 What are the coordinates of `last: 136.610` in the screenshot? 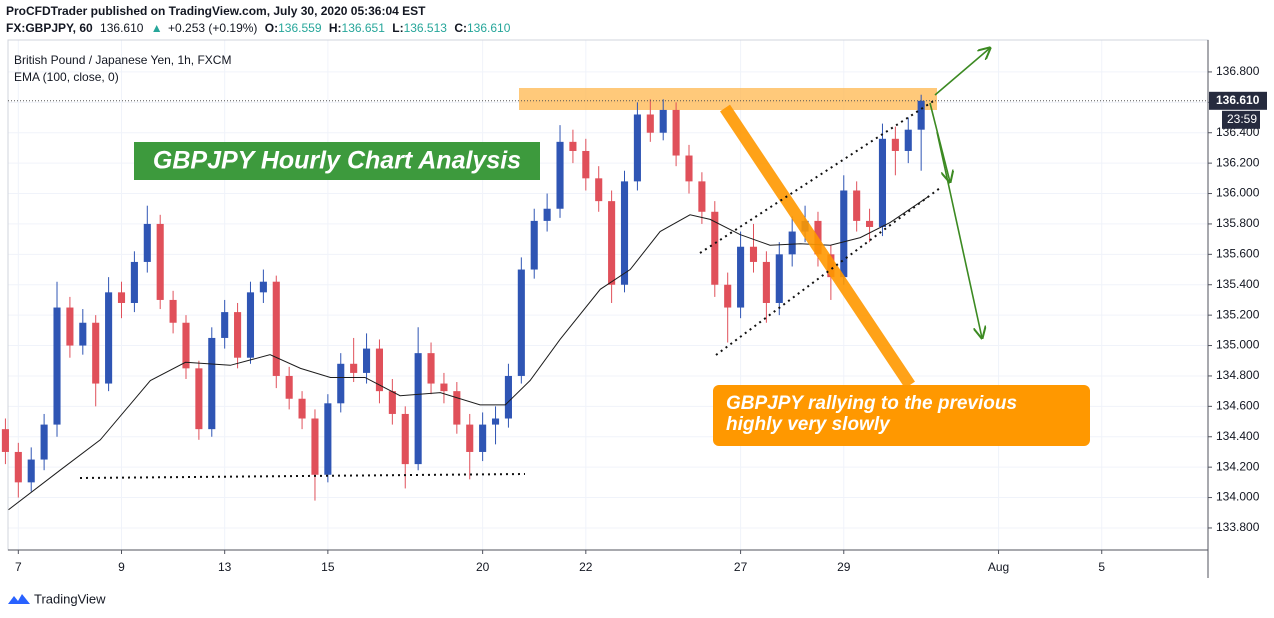 It's located at (122, 28).